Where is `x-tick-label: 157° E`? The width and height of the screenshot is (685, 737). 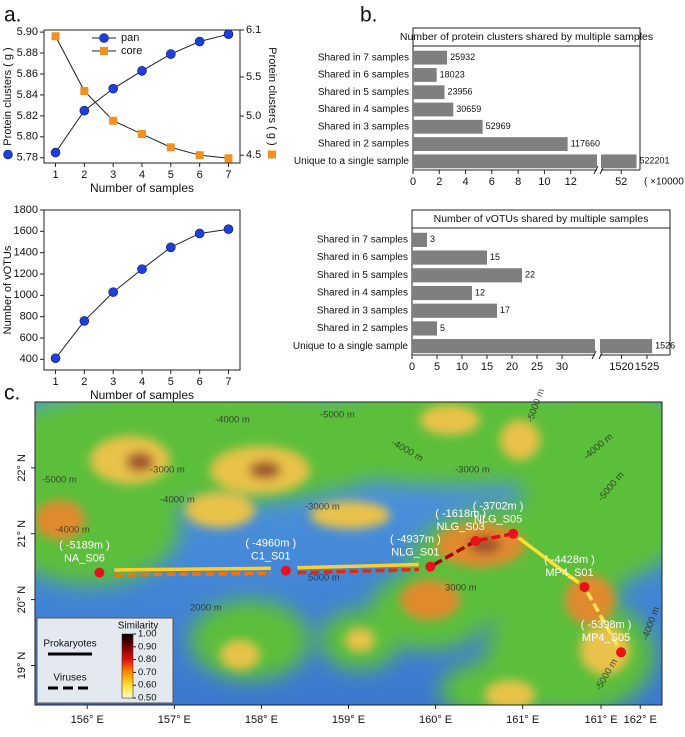
x-tick-label: 157° E is located at coordinates (174, 720).